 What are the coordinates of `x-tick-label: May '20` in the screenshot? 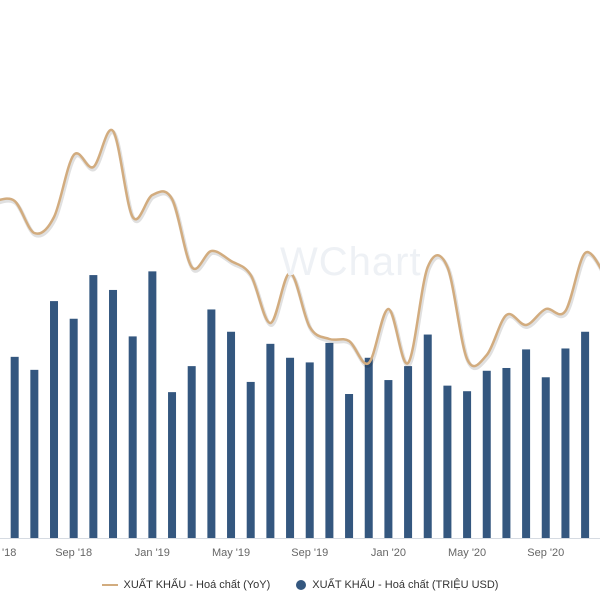 It's located at (467, 553).